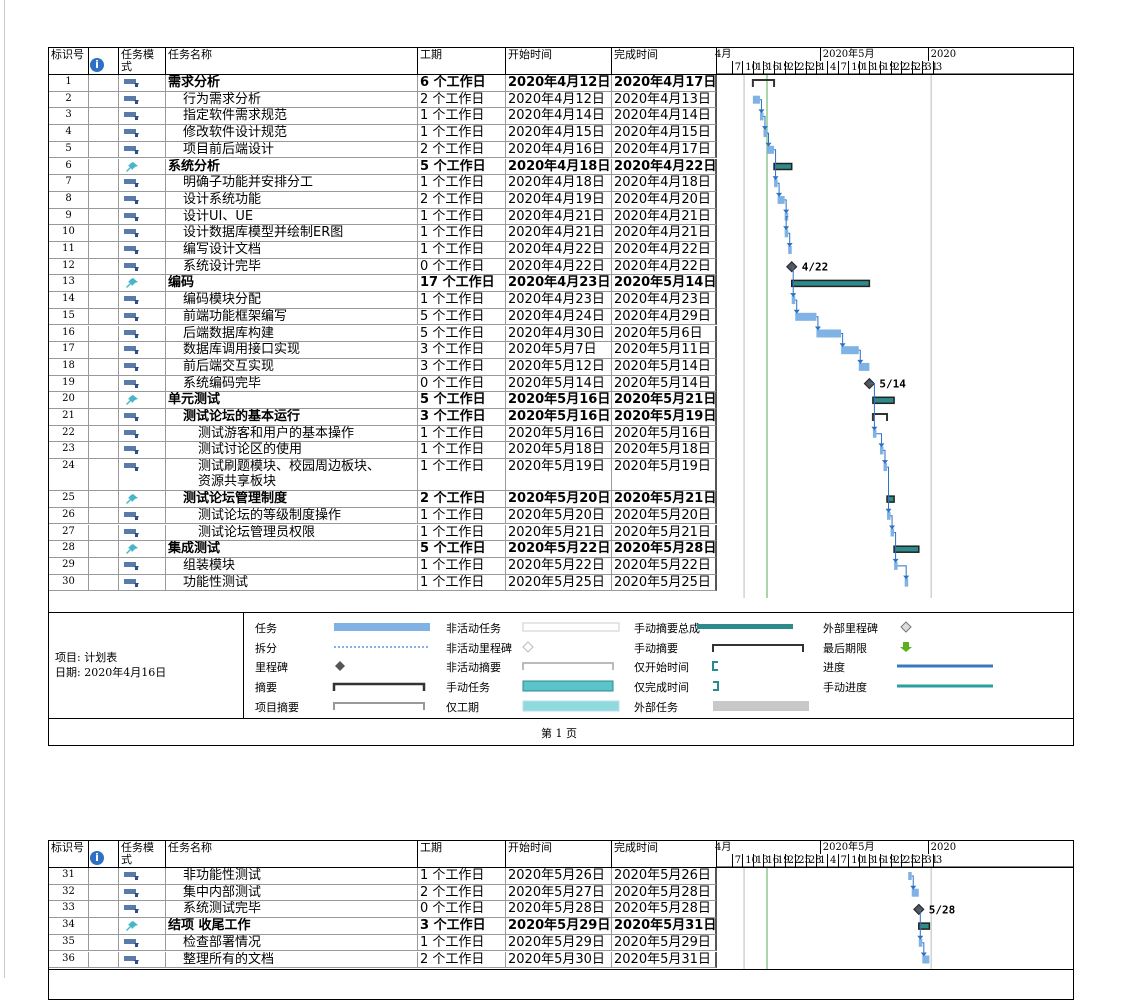 The width and height of the screenshot is (1122, 1000). What do you see at coordinates (383, 334) in the screenshot?
I see `table-row: 16 后端数据库构建 5 个工作日 2020年4月30日 2020年5月6日` at bounding box center [383, 334].